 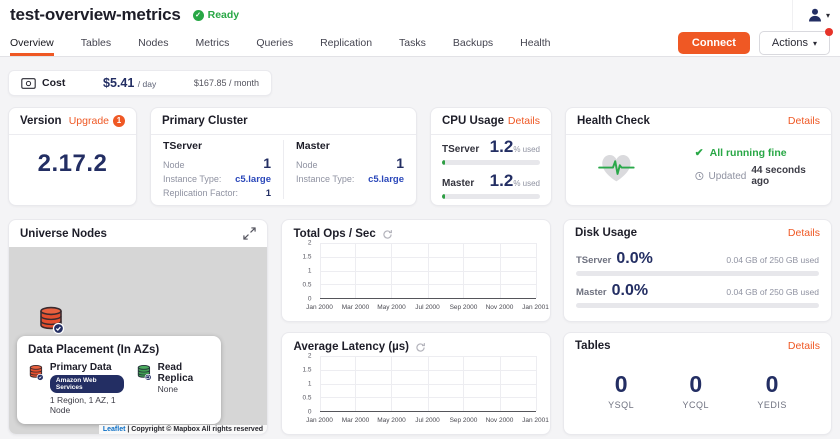 What do you see at coordinates (514, 180) in the screenshot?
I see `master-cpu-value: 1.2% used` at bounding box center [514, 180].